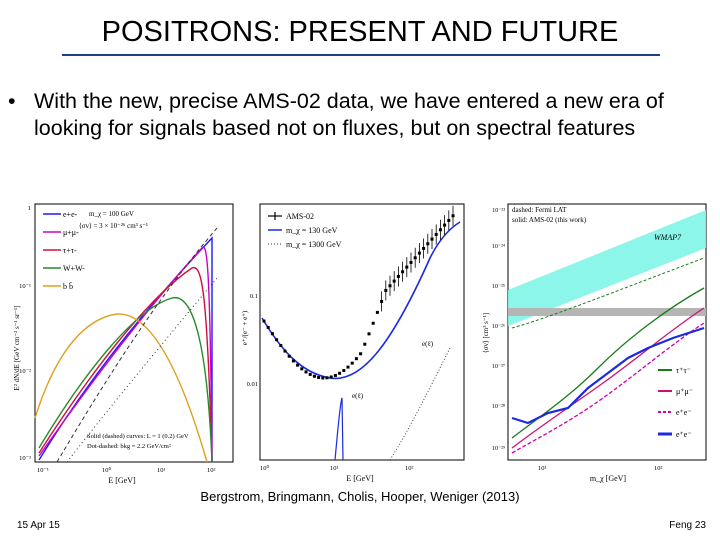 Image resolution: width=720 pixels, height=540 pixels. Describe the element at coordinates (25, 286) in the screenshot. I see `ytick-2: 10⁻¹` at that location.